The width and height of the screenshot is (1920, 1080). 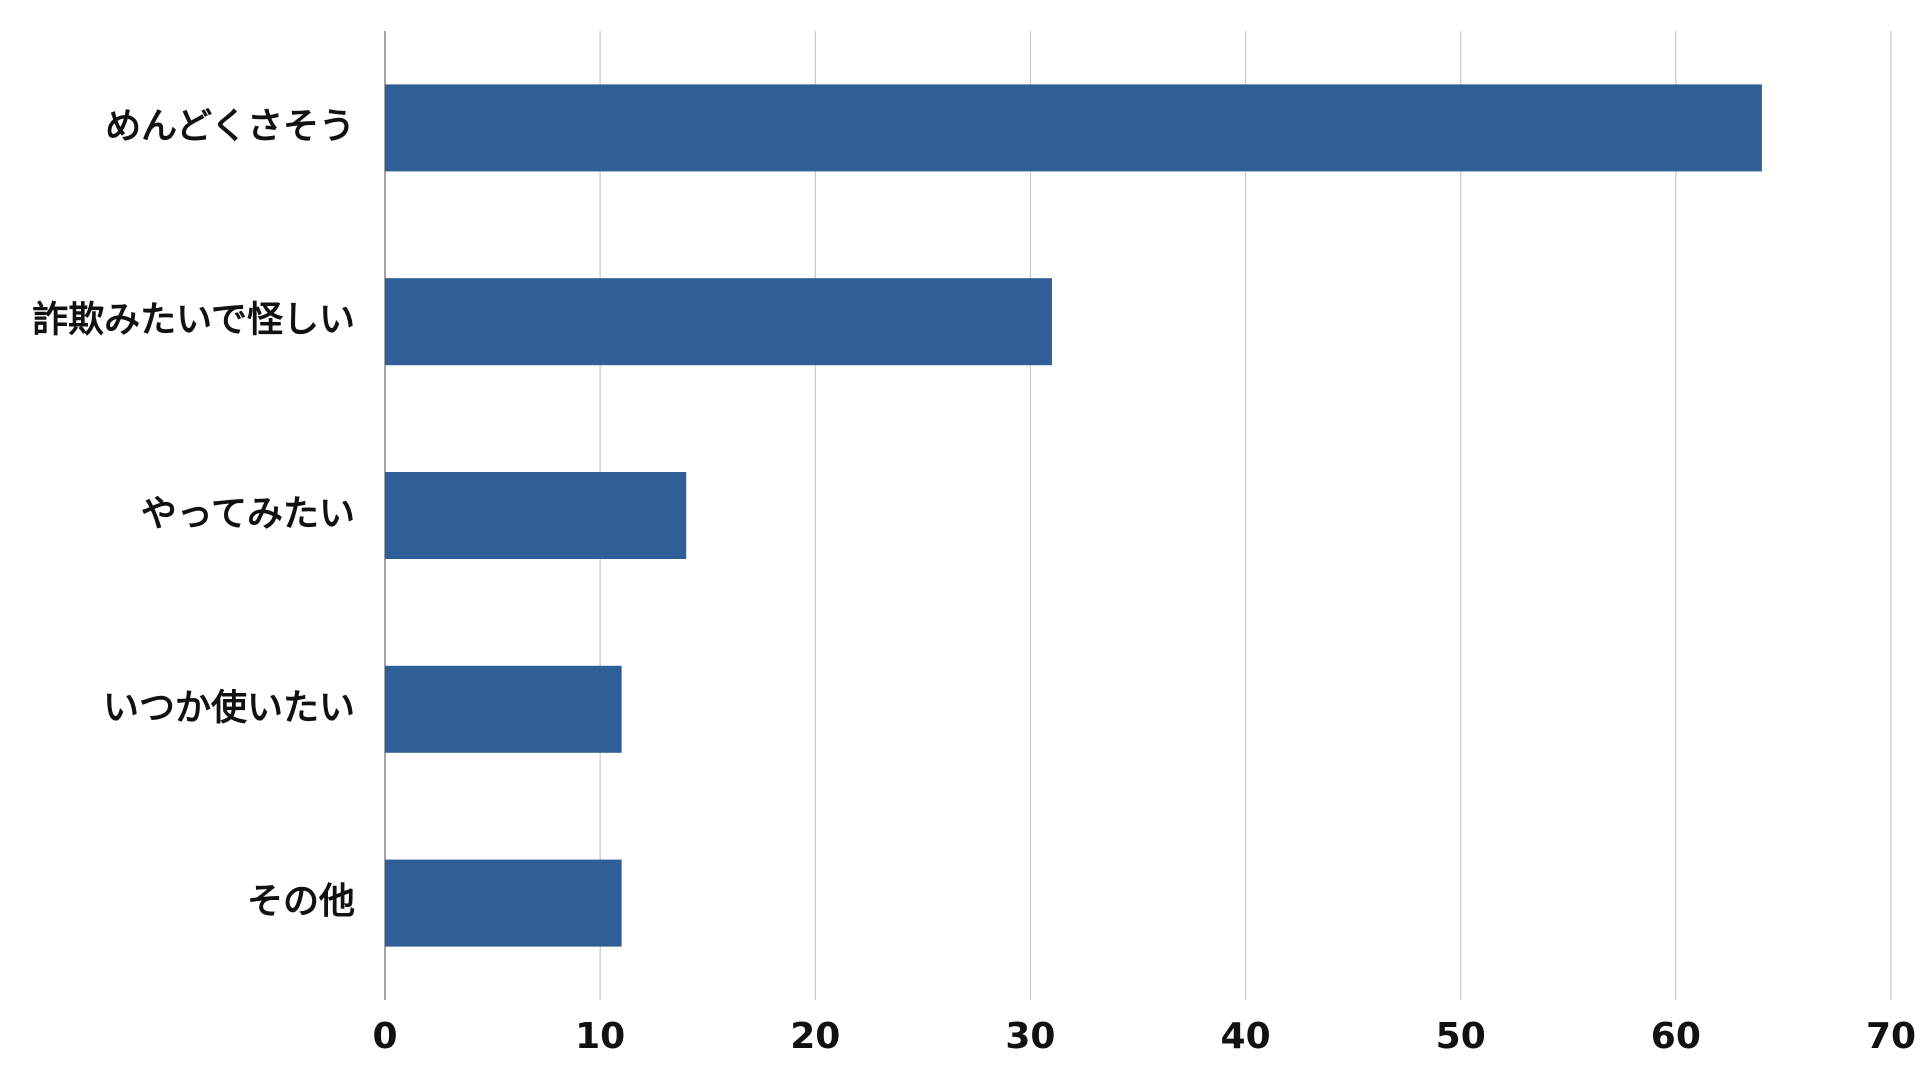 What do you see at coordinates (384, 1036) in the screenshot?
I see `x-tick-label: 0` at bounding box center [384, 1036].